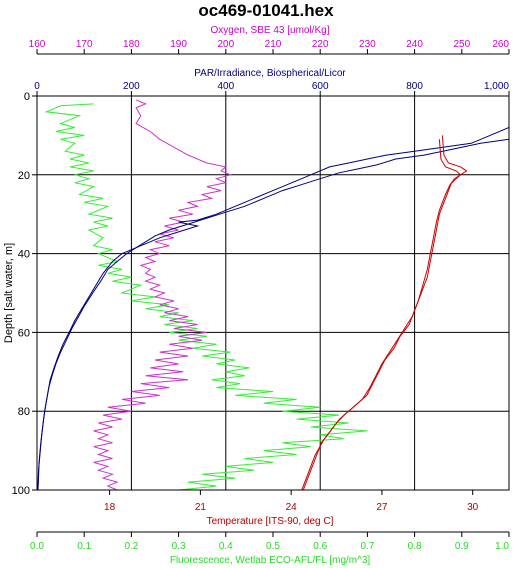 The image size is (532, 568). Describe the element at coordinates (270, 73) in the screenshot. I see `par-axis-label: PAR/Irradiance, Biospherical/Licor` at that location.